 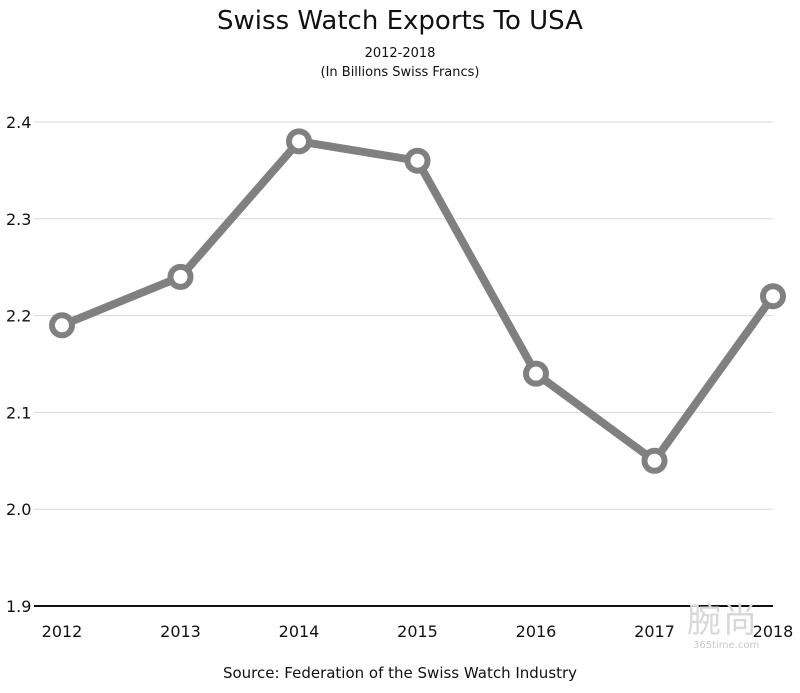 What do you see at coordinates (723, 621) in the screenshot?
I see `watermark-logo: 腕尚` at bounding box center [723, 621].